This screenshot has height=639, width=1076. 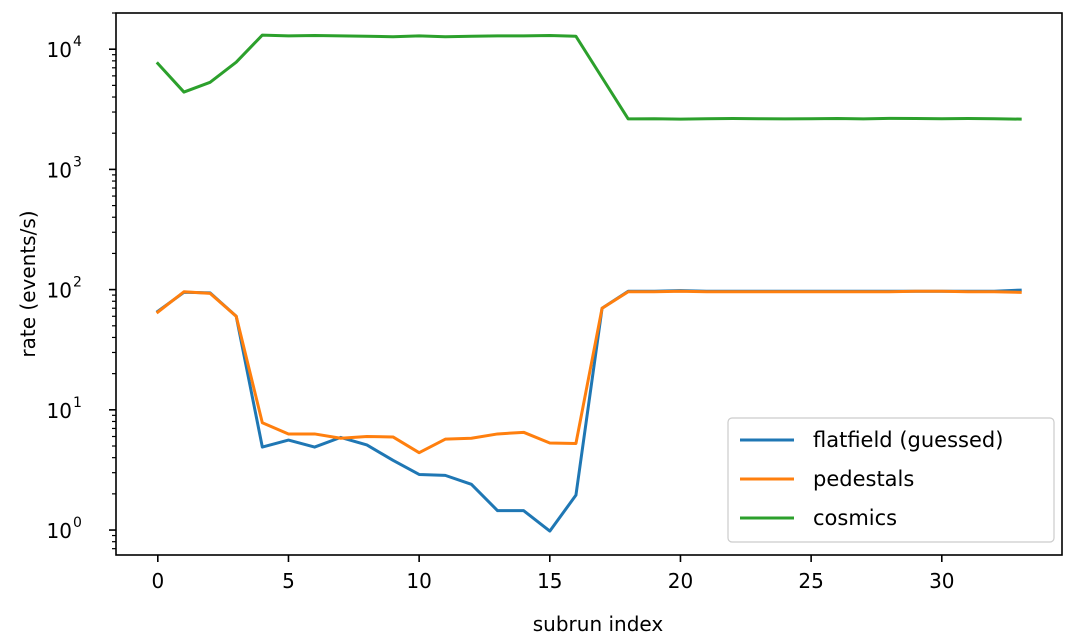 I want to click on y-tick-exponent: 4, so click(x=77, y=42).